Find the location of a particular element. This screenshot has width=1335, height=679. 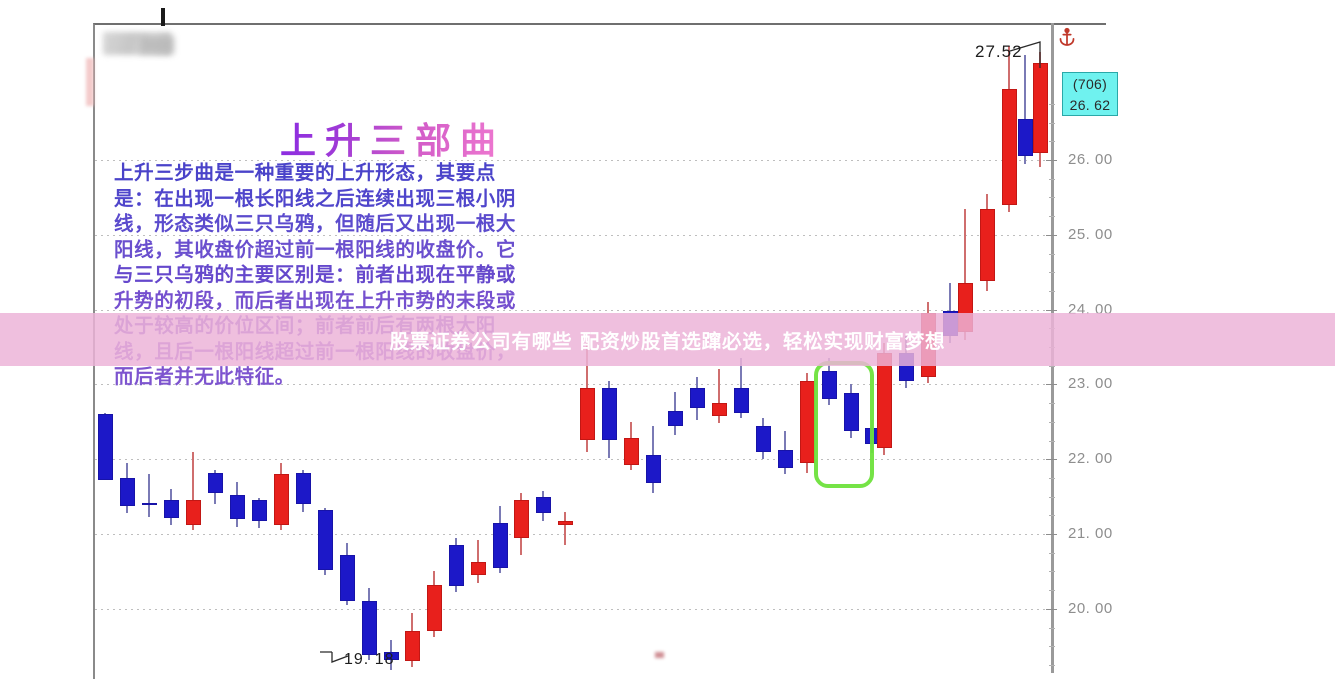

bottom-marker-dot is located at coordinates (659, 655).